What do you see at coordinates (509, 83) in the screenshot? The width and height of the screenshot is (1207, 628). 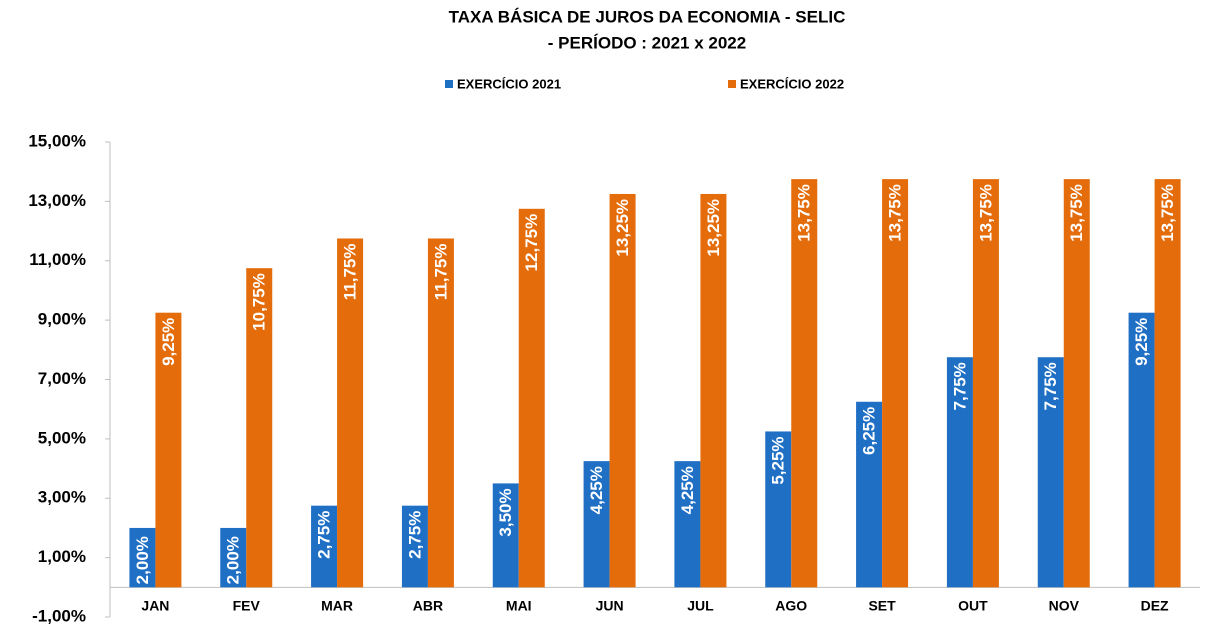 I see `legend-label: EXERCÍCIO 2021` at bounding box center [509, 83].